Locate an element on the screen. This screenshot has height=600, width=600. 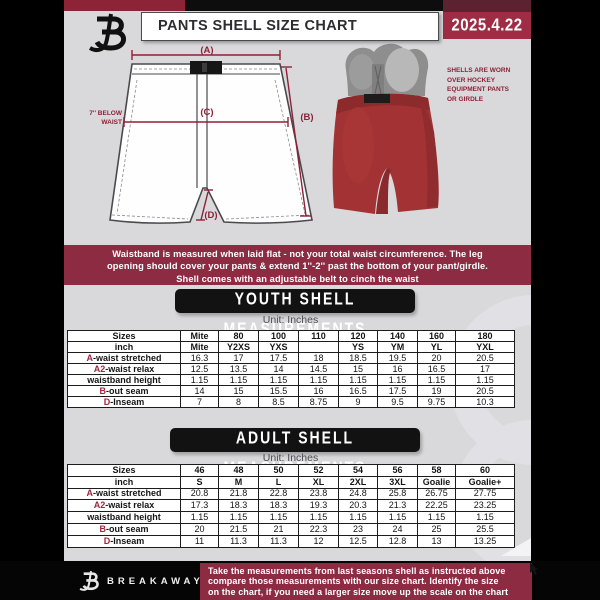
size-cell: 17 is located at coordinates (238, 358).